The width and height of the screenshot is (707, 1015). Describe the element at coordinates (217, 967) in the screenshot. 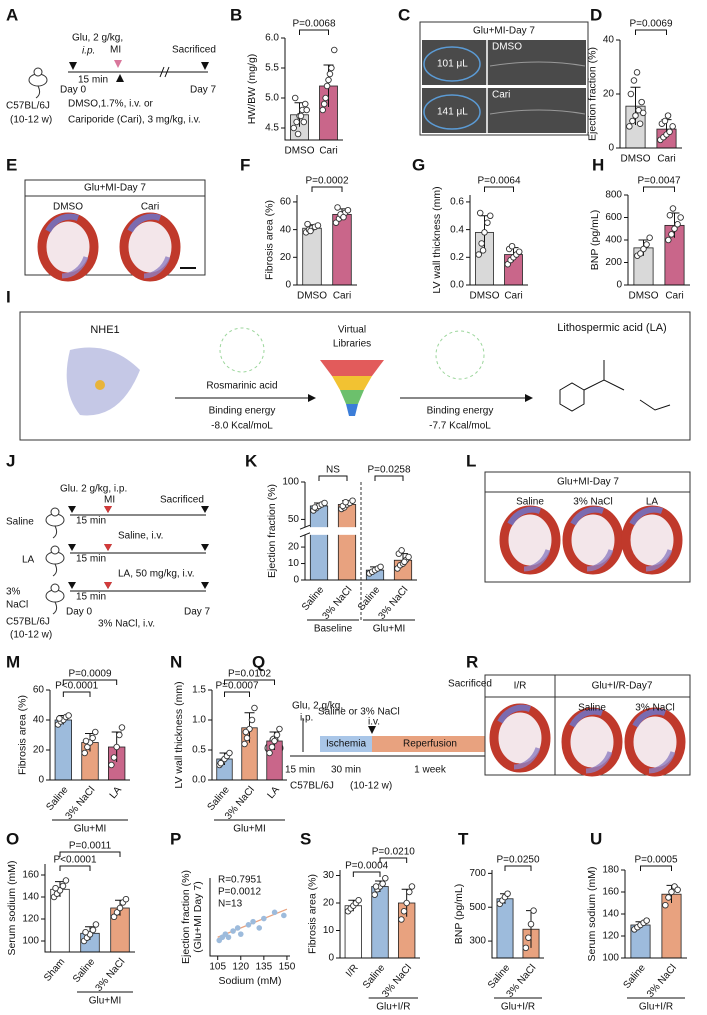

I see `x-tick-label: 105` at that location.